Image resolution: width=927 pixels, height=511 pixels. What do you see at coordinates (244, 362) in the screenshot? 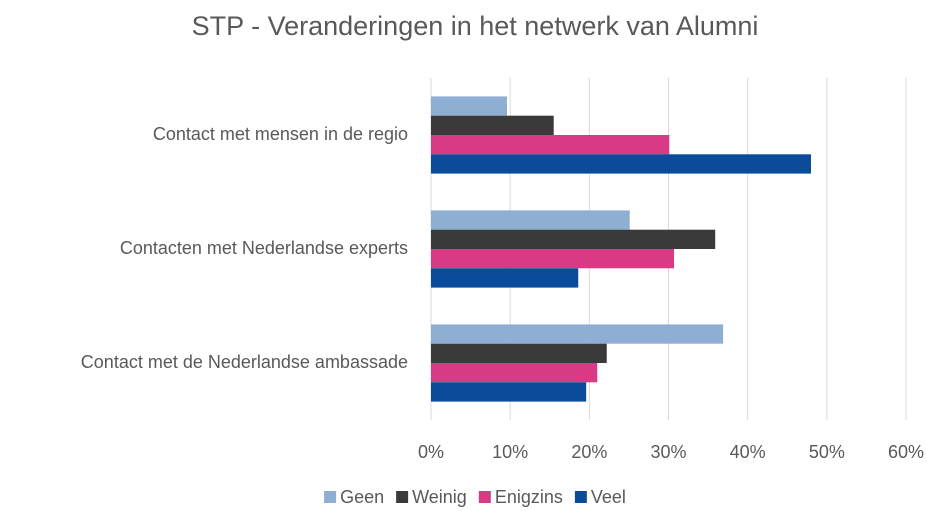
I see `y-tick-label: Contact met de Nederlandse ambassade` at bounding box center [244, 362].